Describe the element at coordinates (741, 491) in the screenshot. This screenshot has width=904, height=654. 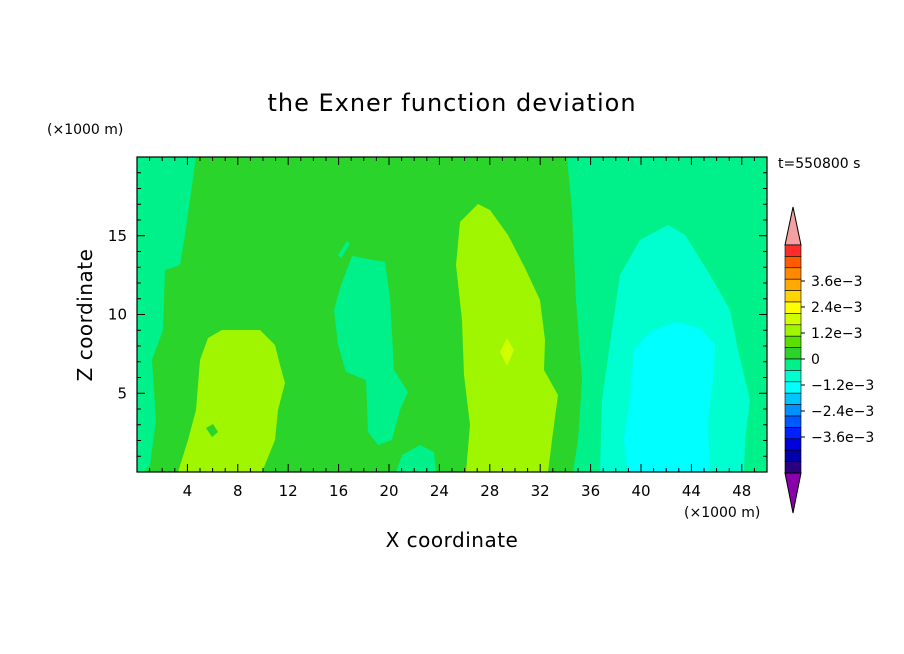
I see `x-tick-label: 48` at that location.